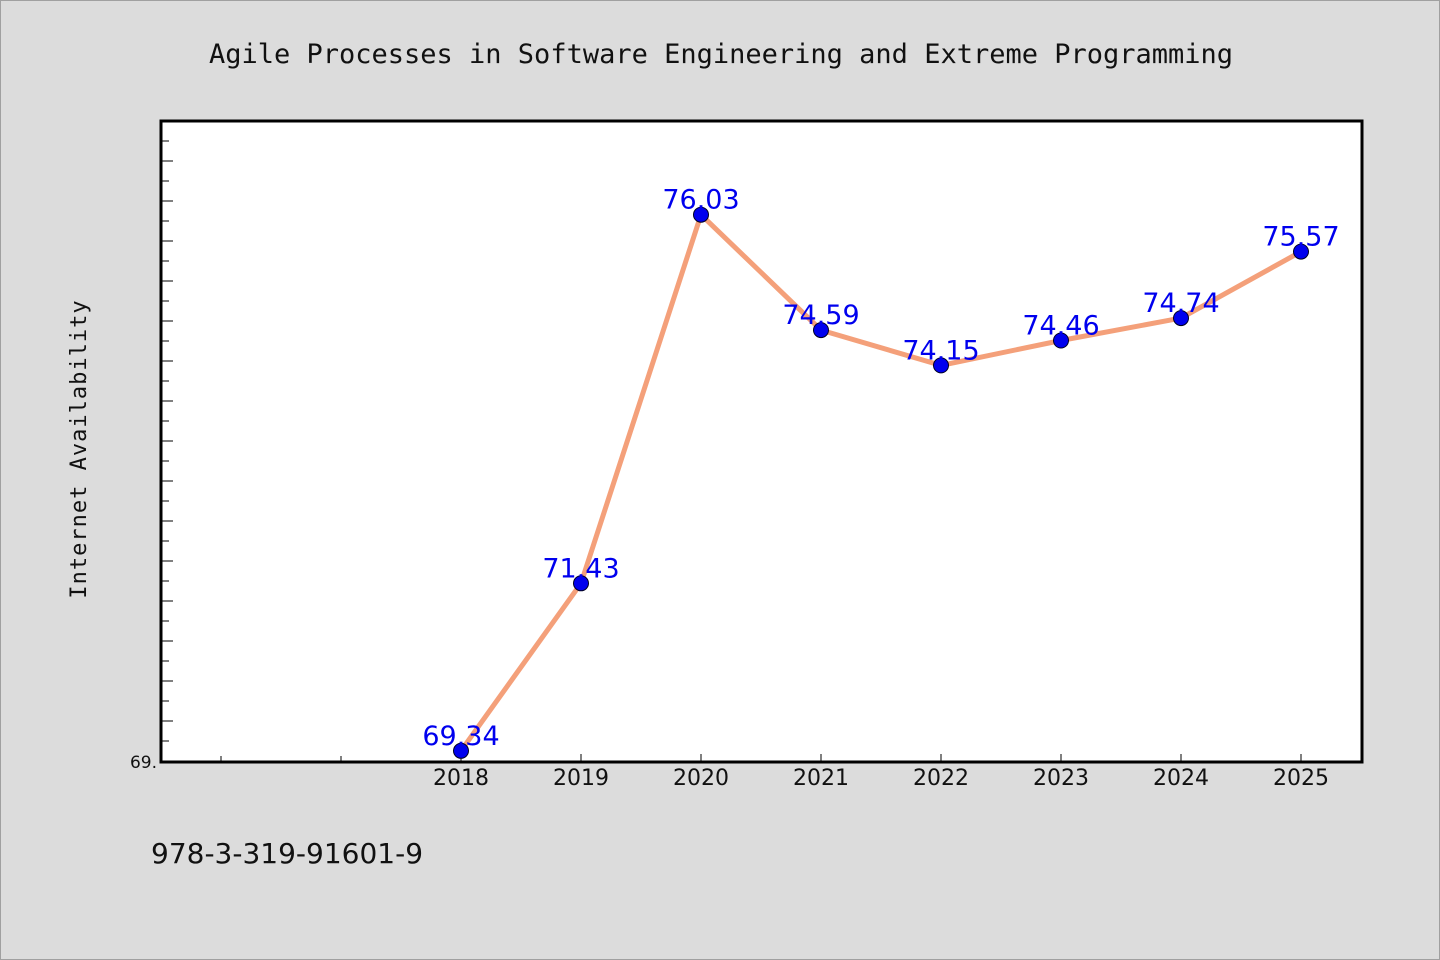  Describe the element at coordinates (1300, 237) in the screenshot. I see `data-value-label: 75.57` at that location.